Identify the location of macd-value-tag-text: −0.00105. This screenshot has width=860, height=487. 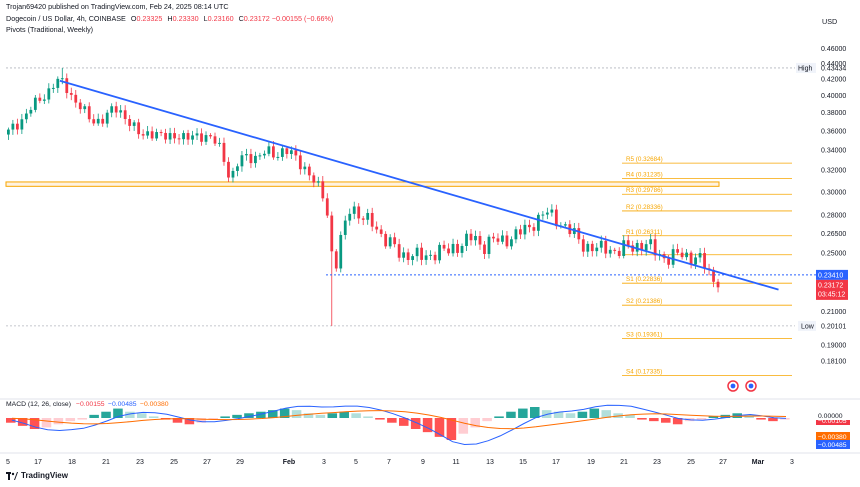
(832, 421).